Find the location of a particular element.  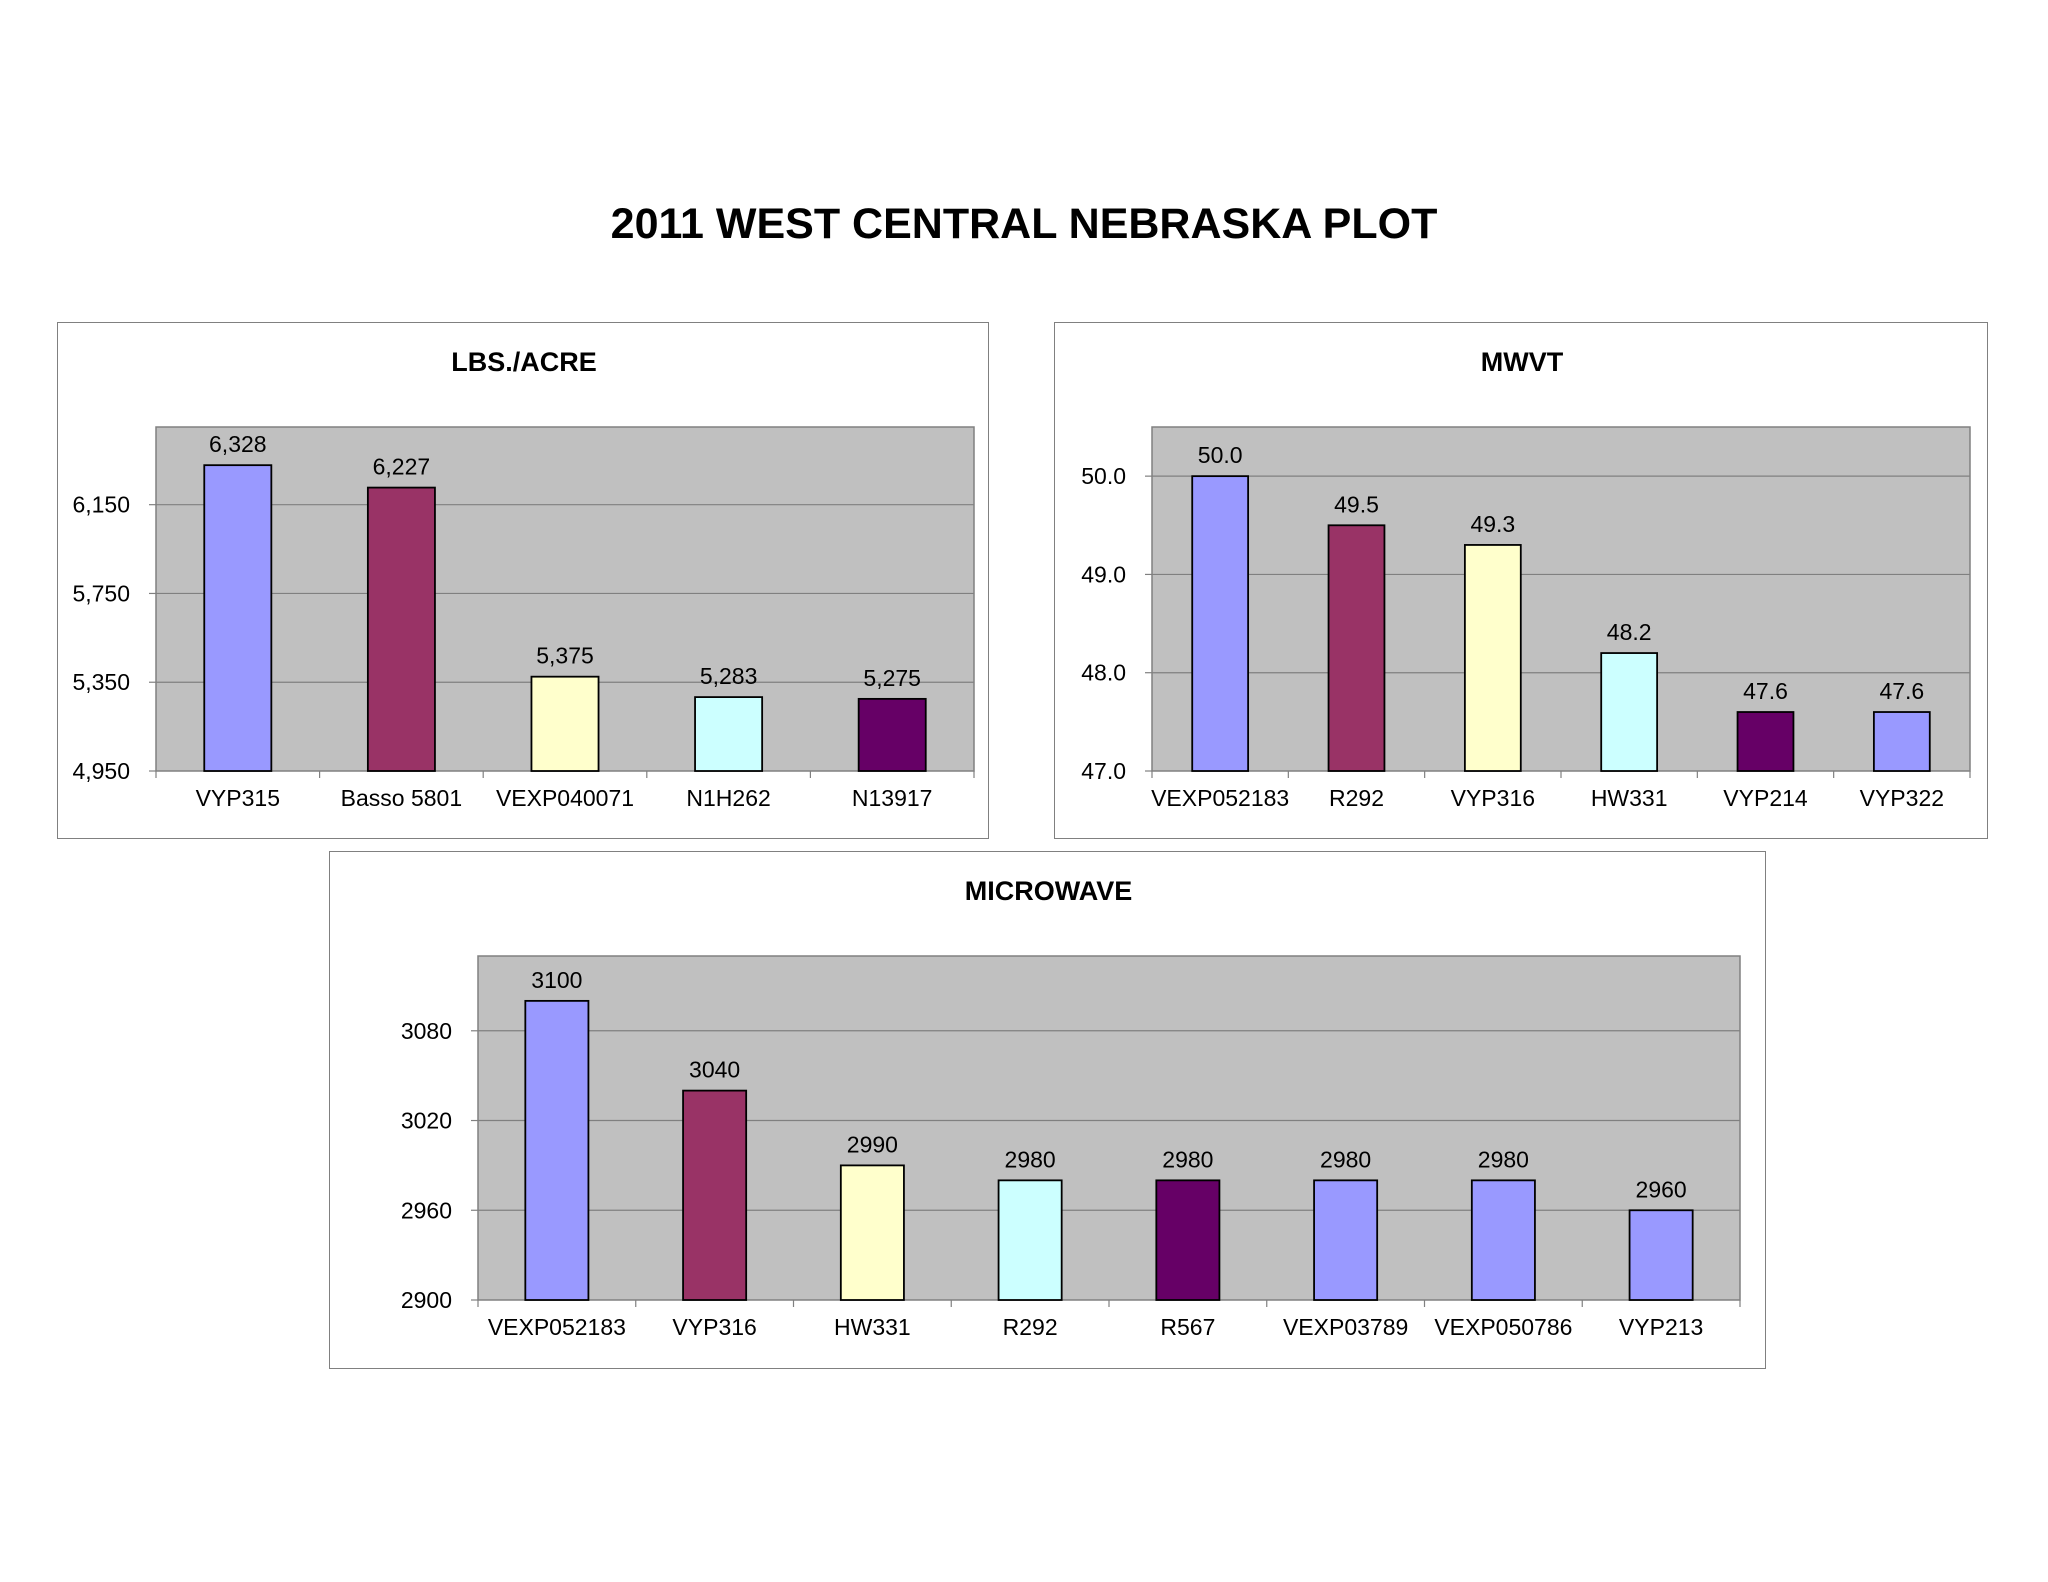

microwave-data-label: 3100 is located at coordinates (556, 980).